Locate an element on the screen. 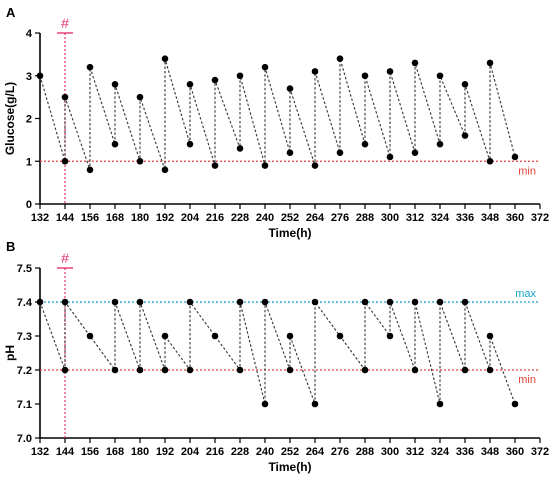  reference-line-label-max: max is located at coordinates (525, 294).